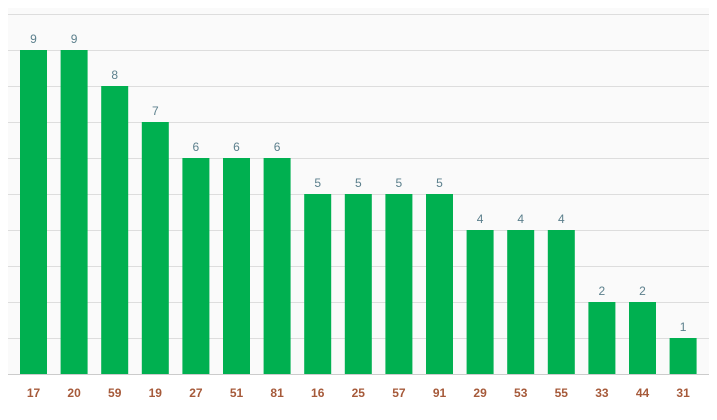 The height and width of the screenshot is (420, 717). Describe the element at coordinates (521, 393) in the screenshot. I see `category-label-53: 53` at that location.